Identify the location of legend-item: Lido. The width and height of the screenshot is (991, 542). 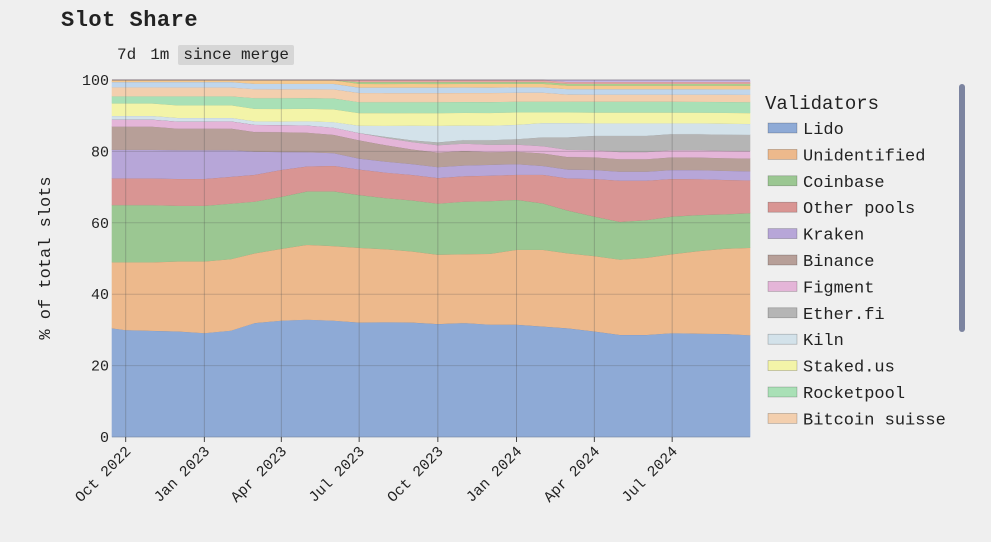
(823, 130).